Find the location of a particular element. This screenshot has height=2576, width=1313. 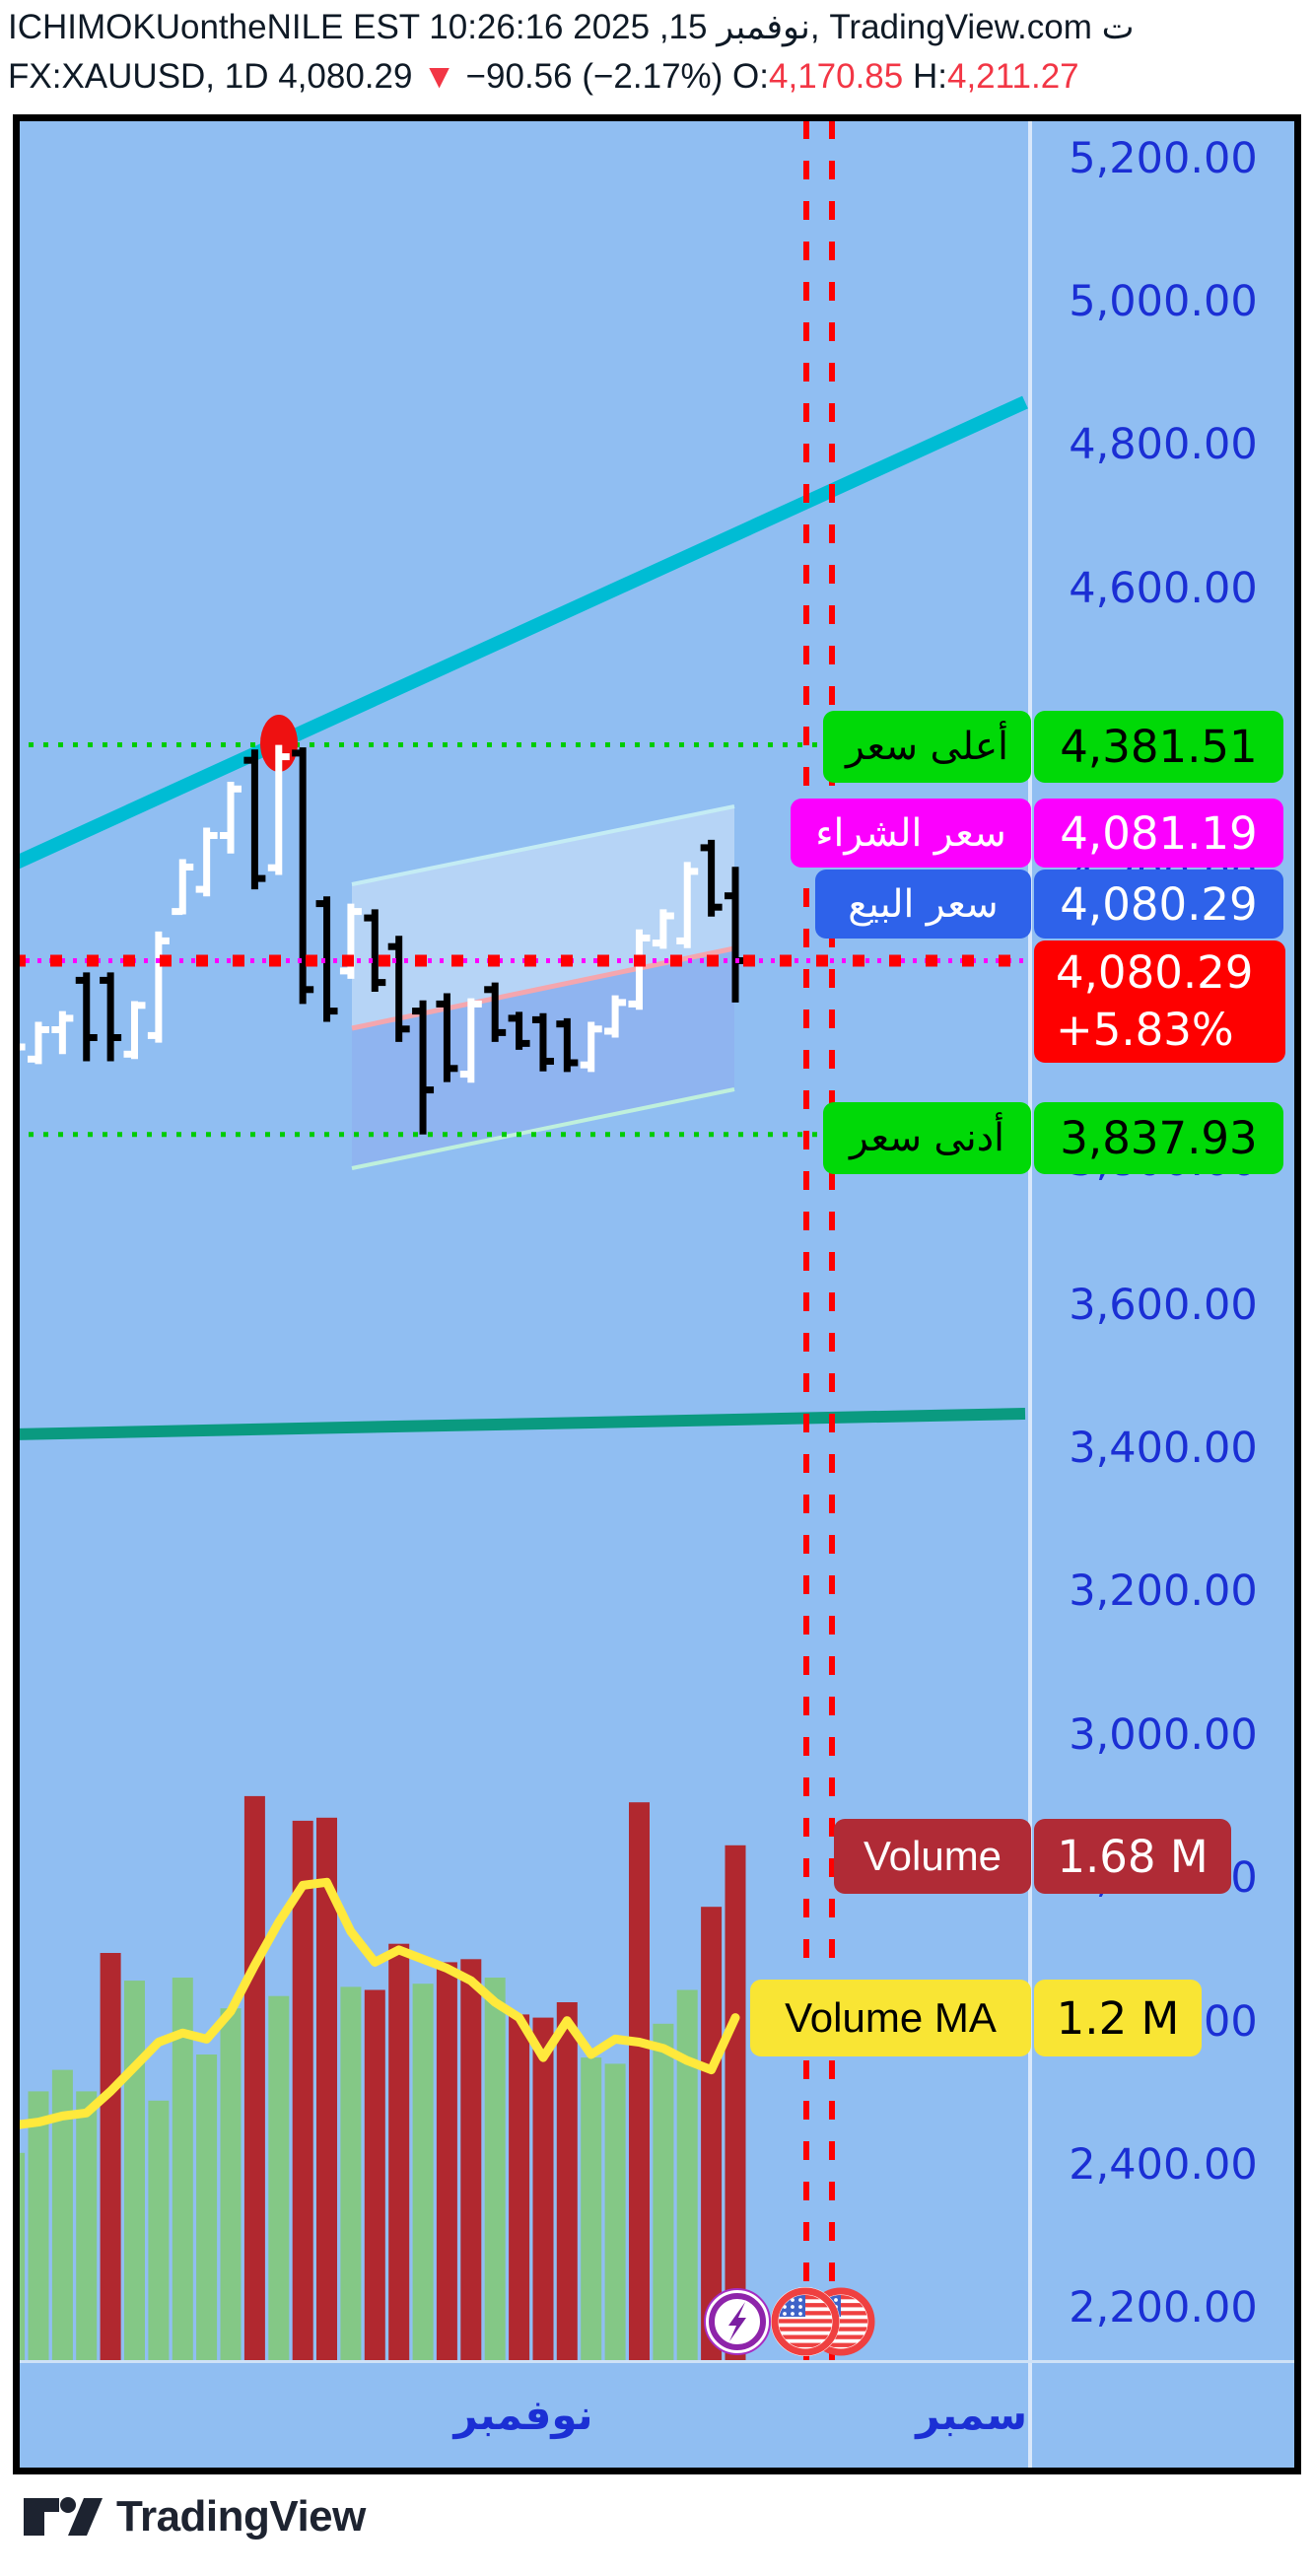

symbol-info-part: 4,170.85 is located at coordinates (836, 77).